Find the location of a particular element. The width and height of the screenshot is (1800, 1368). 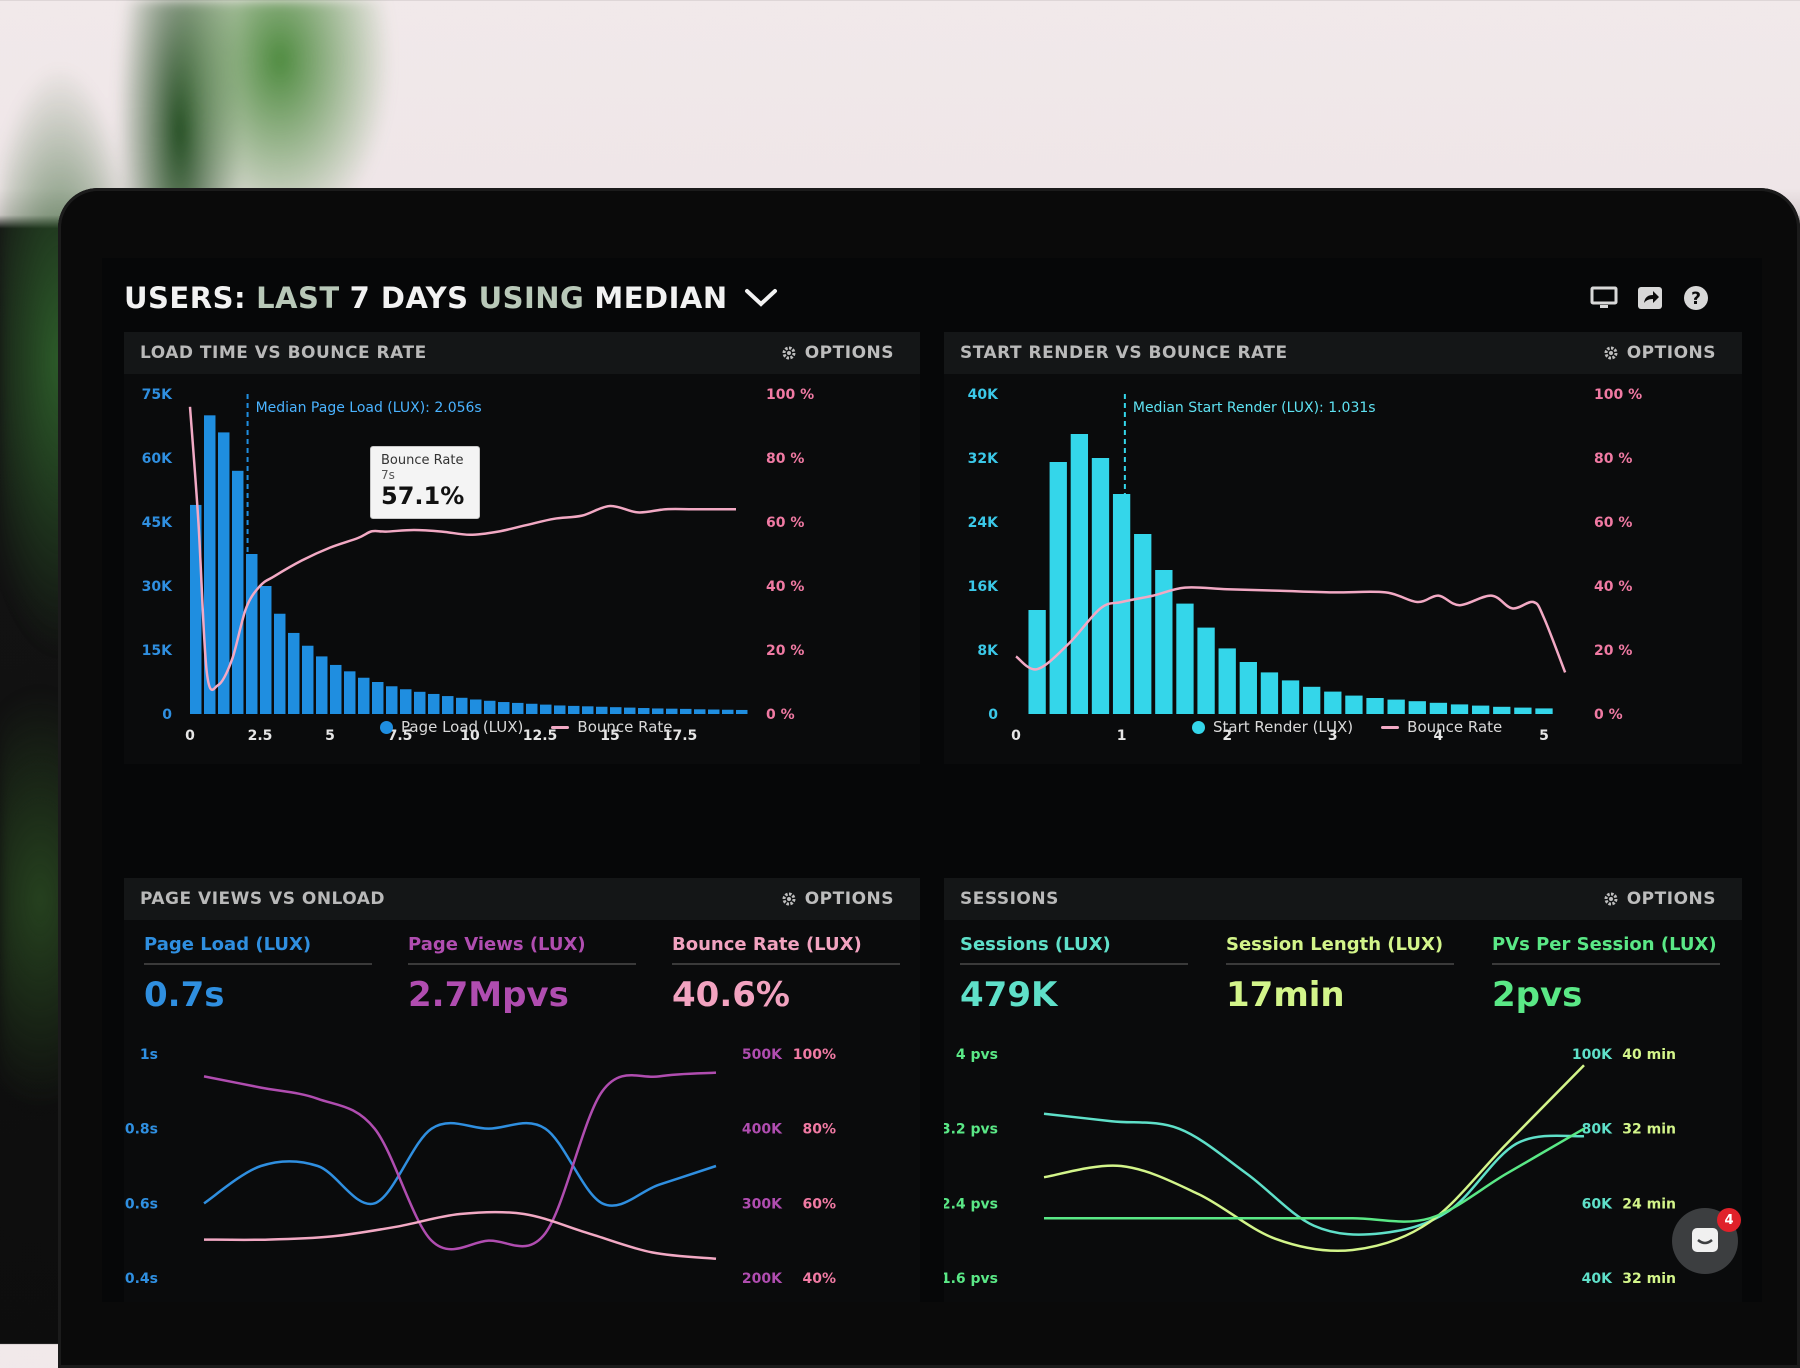

kpi-sessions: Sessions (LUX) 479K is located at coordinates (1074, 974).